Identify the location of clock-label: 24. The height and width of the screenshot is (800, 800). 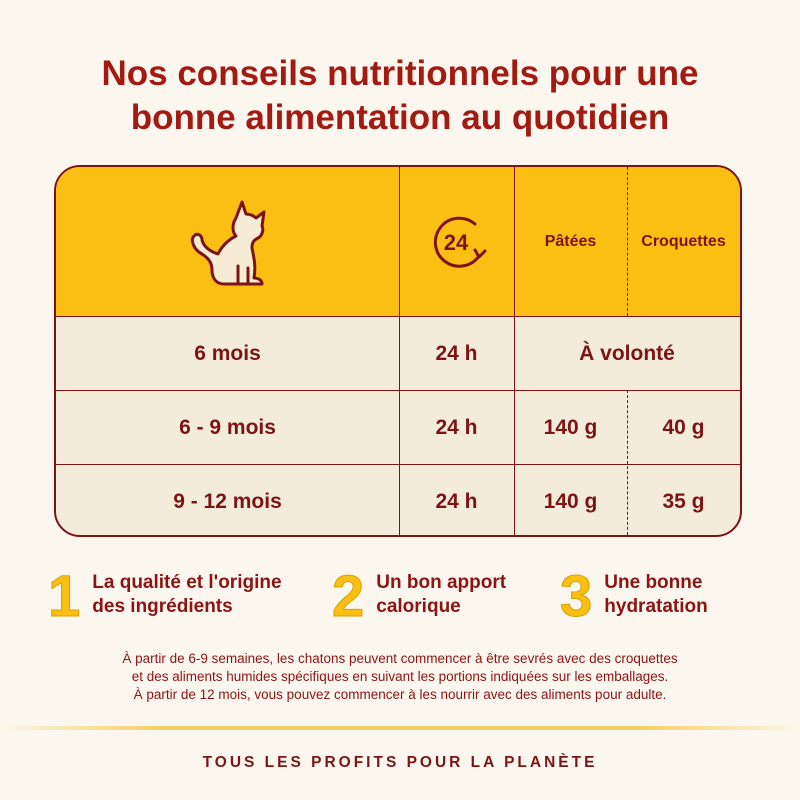
(455, 242).